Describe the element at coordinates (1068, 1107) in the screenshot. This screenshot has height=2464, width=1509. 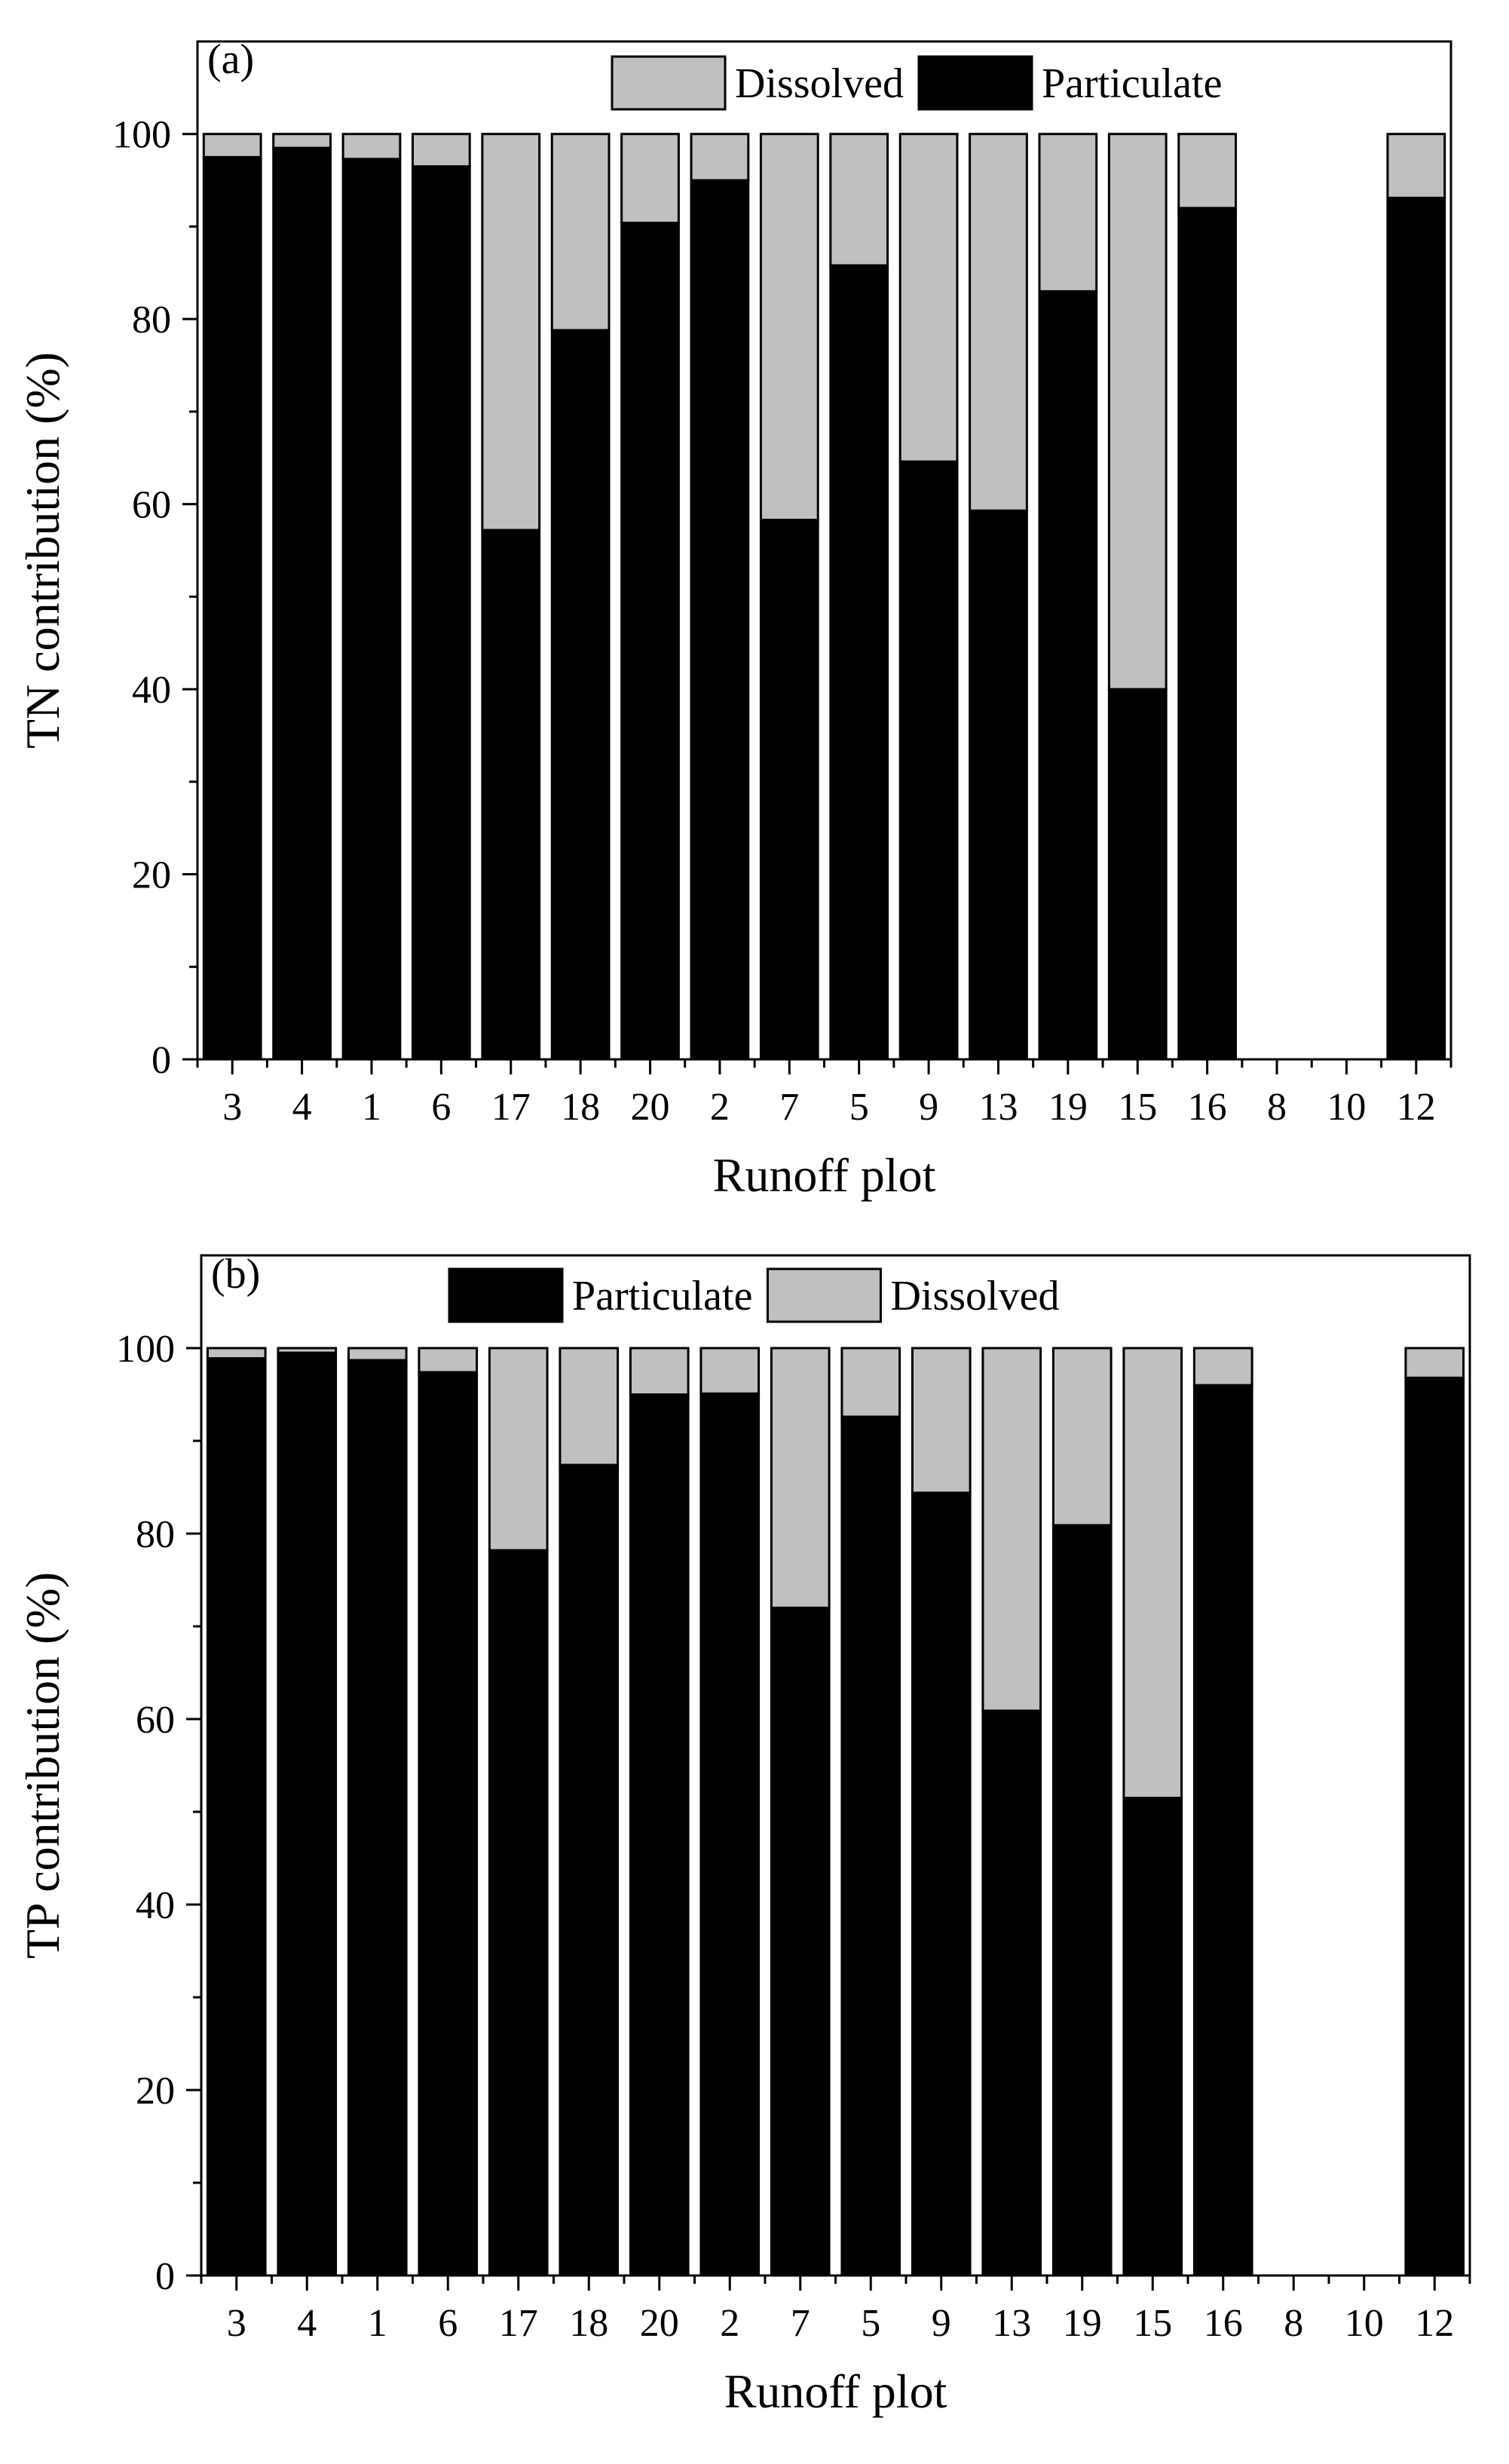
I see `x-tick-label: 19` at that location.